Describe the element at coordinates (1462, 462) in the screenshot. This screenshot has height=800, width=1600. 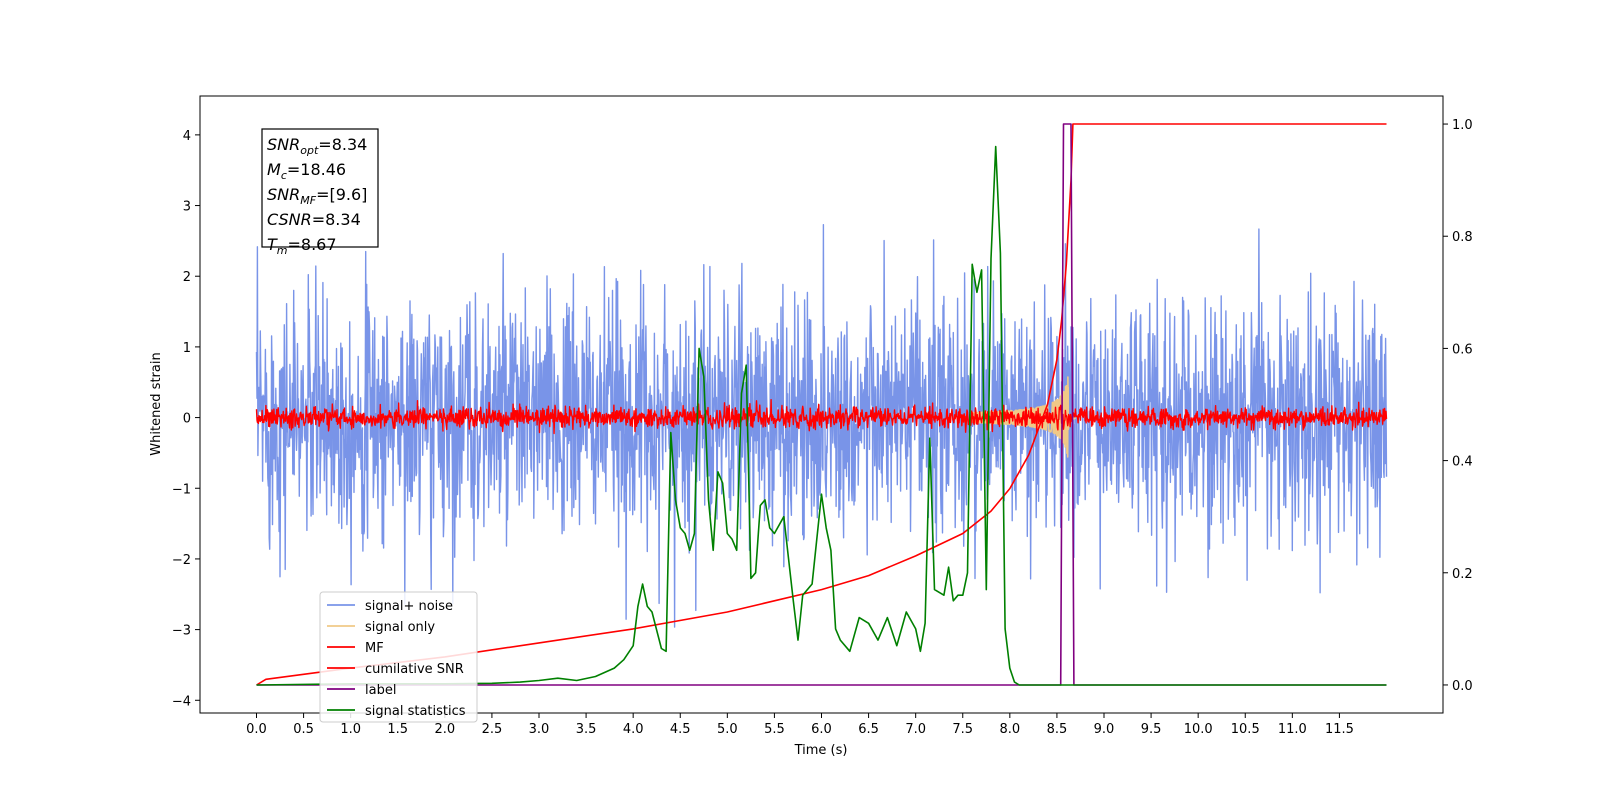
I see `y2-tick-label: 0.4` at that location.